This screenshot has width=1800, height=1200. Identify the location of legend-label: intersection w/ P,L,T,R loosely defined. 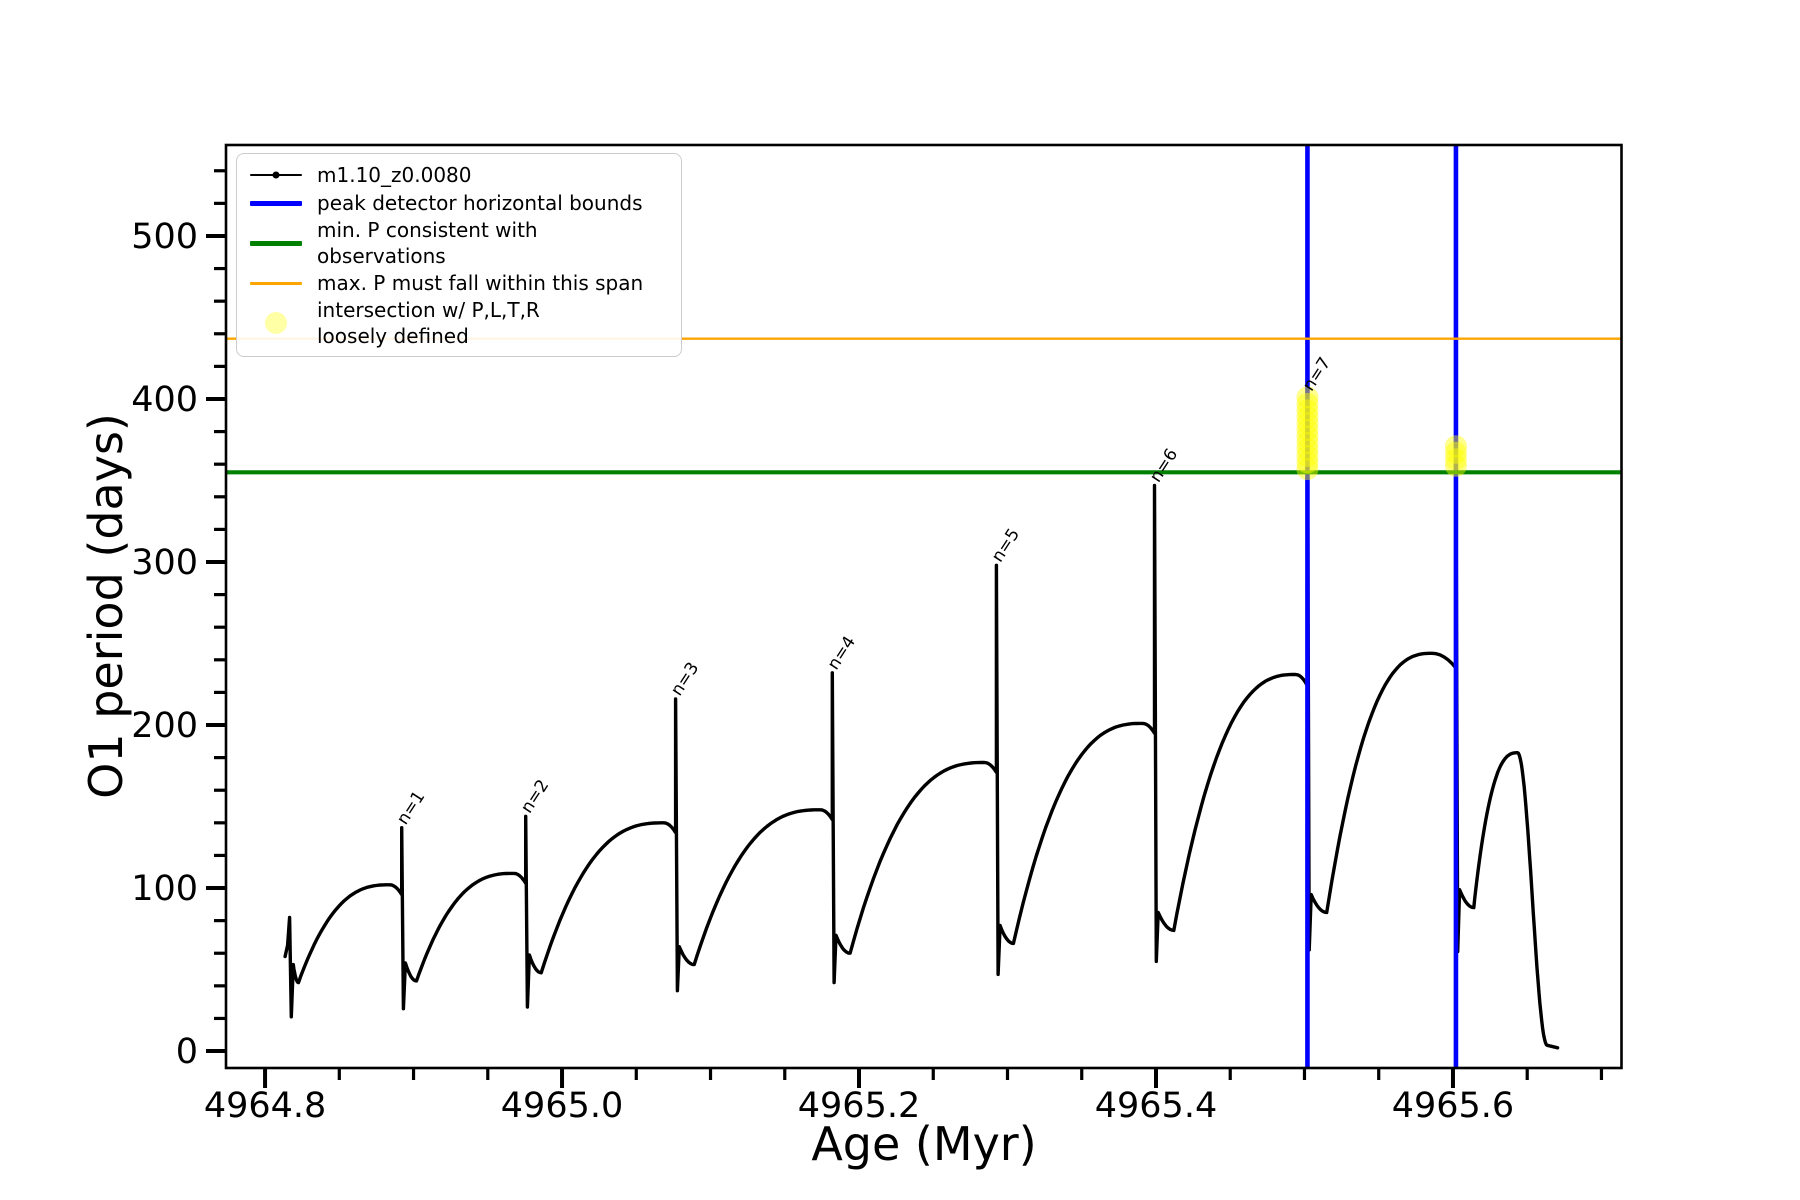
(428, 323).